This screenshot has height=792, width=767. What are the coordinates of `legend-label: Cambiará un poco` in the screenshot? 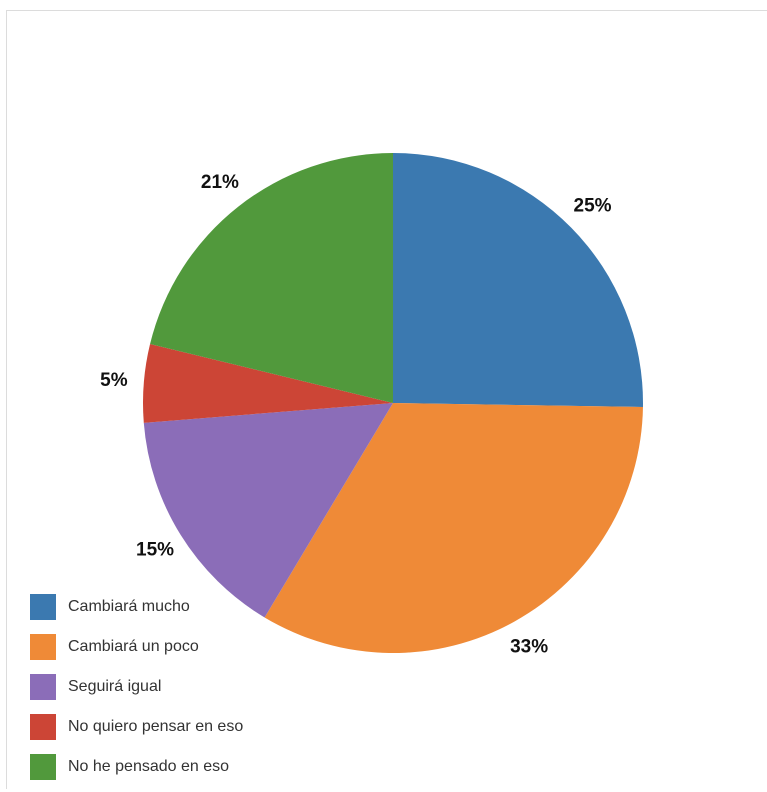 It's located at (133, 646).